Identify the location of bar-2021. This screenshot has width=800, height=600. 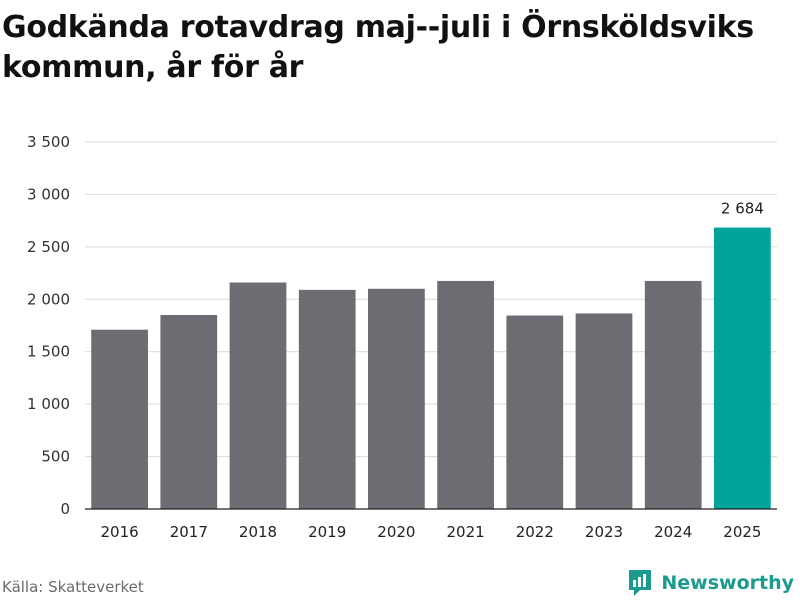
(465, 394).